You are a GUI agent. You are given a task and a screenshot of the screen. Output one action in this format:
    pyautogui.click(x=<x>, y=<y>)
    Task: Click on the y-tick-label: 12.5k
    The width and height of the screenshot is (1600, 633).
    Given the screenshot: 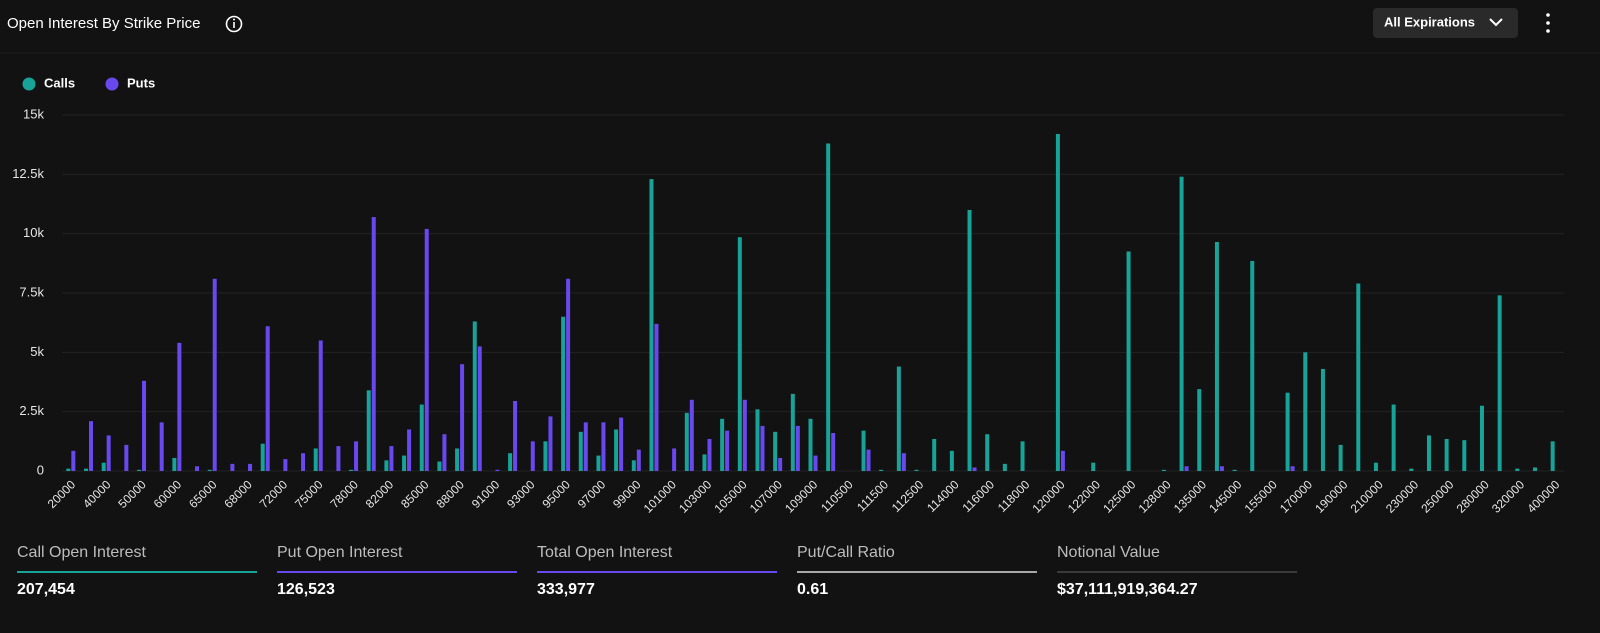 What is the action you would take?
    pyautogui.click(x=28, y=173)
    